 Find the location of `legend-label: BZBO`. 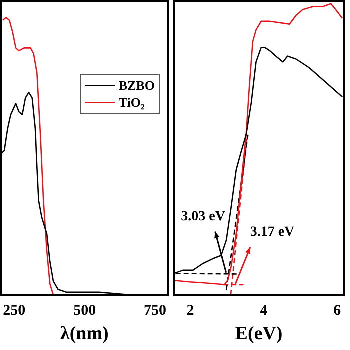

legend-label: BZBO is located at coordinates (136, 85).